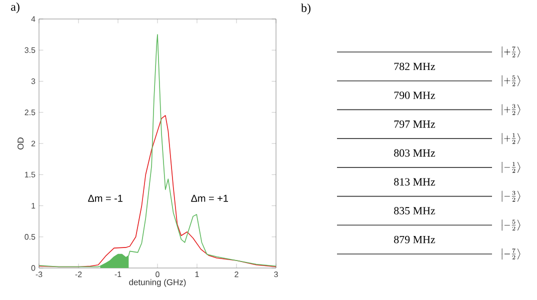 The width and height of the screenshot is (537, 300). Describe the element at coordinates (105, 198) in the screenshot. I see `annotation: Δm = -1` at that location.